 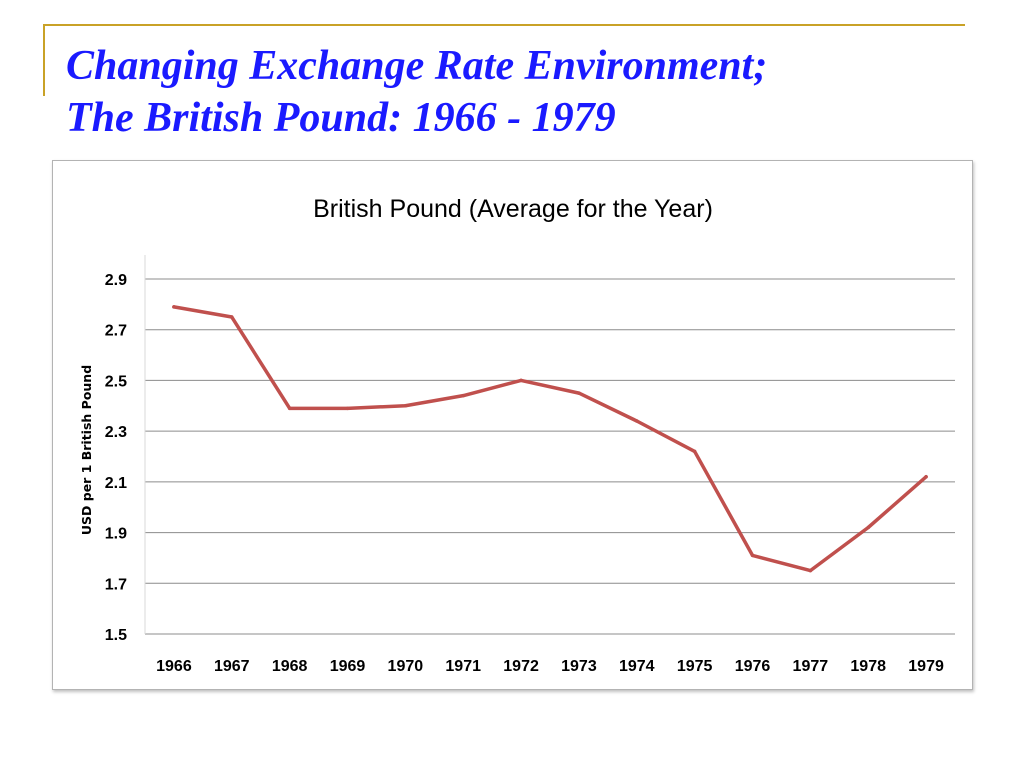 I want to click on y-axis-label: USD per 1 British Pound, so click(x=86, y=450).